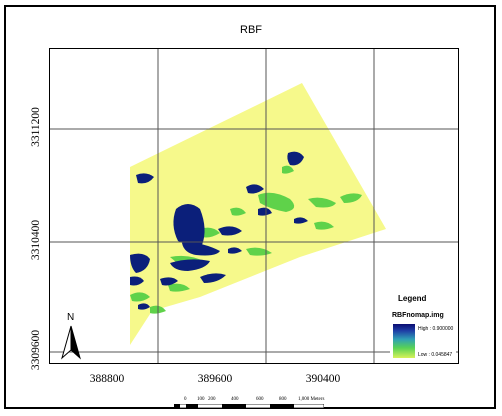 The width and height of the screenshot is (502, 416). I want to click on legend-color-ramp, so click(404, 341).